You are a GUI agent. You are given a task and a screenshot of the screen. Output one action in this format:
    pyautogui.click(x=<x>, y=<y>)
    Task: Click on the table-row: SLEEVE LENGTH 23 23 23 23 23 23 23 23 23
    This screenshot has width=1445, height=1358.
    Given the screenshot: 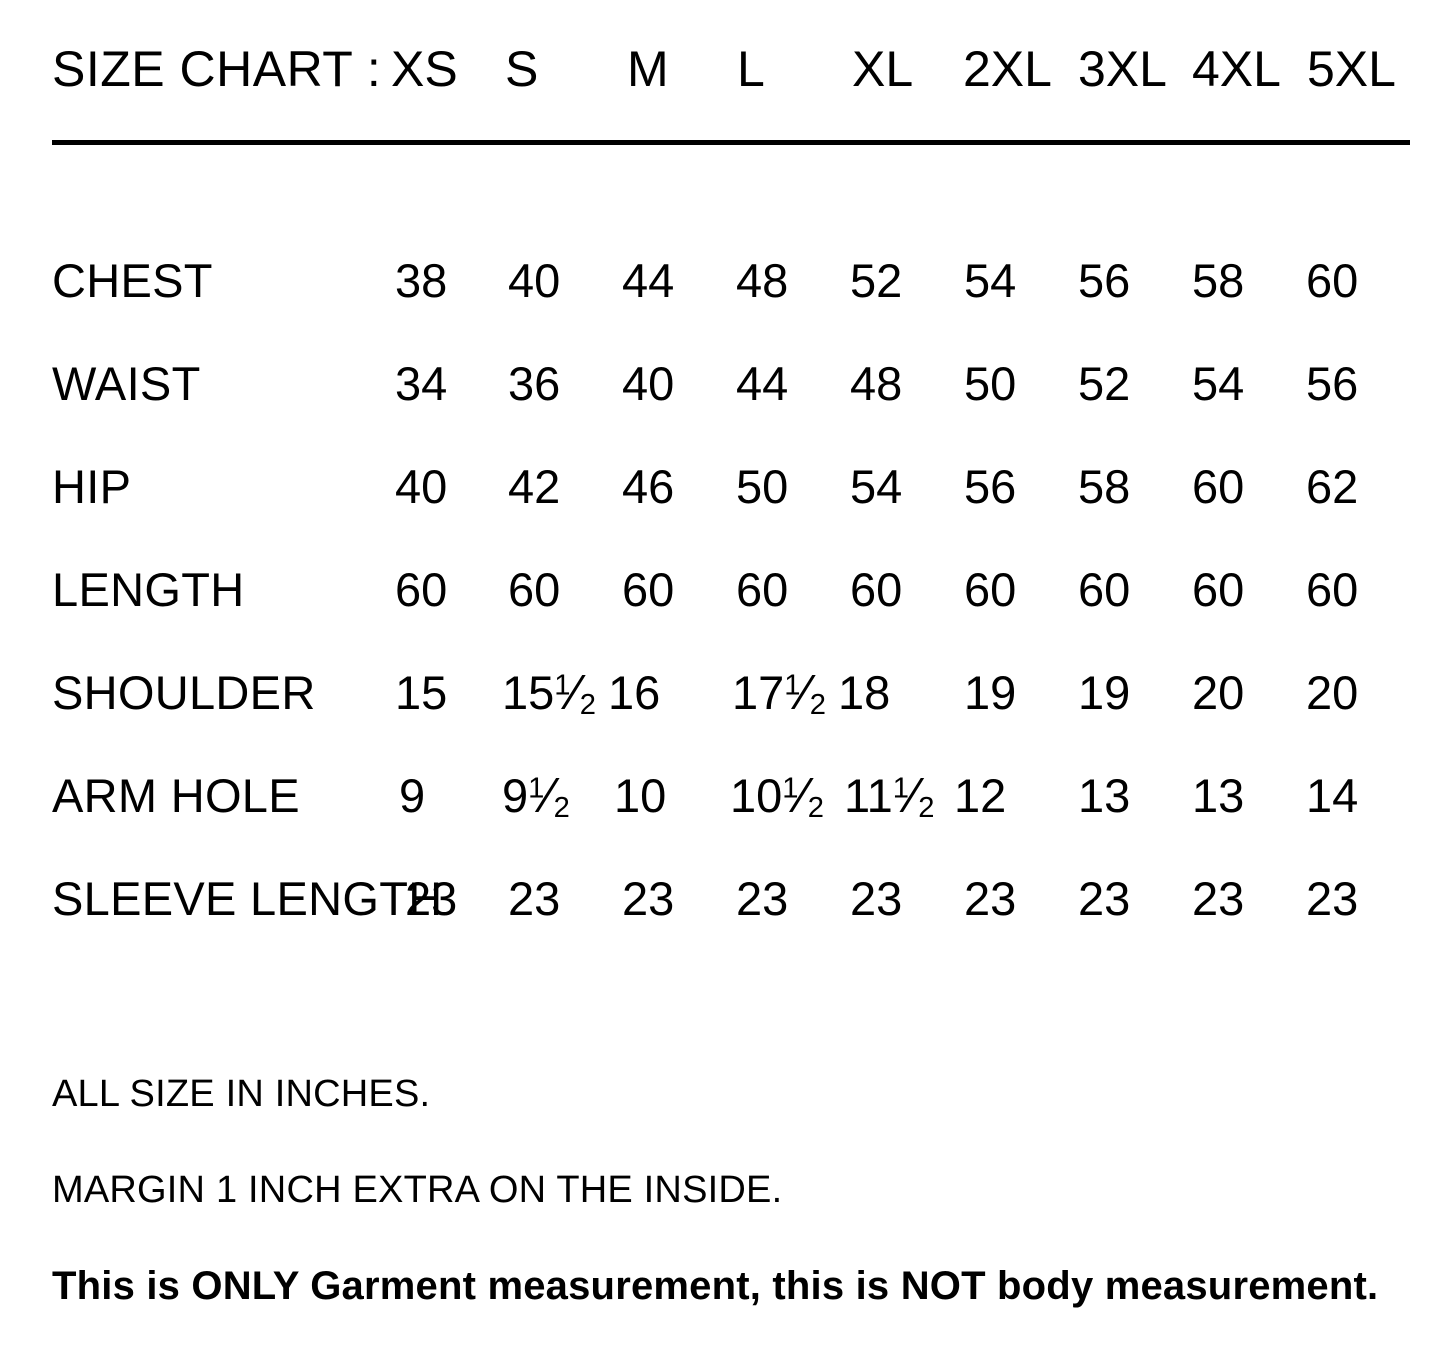 What is the action you would take?
    pyautogui.click(x=722, y=917)
    